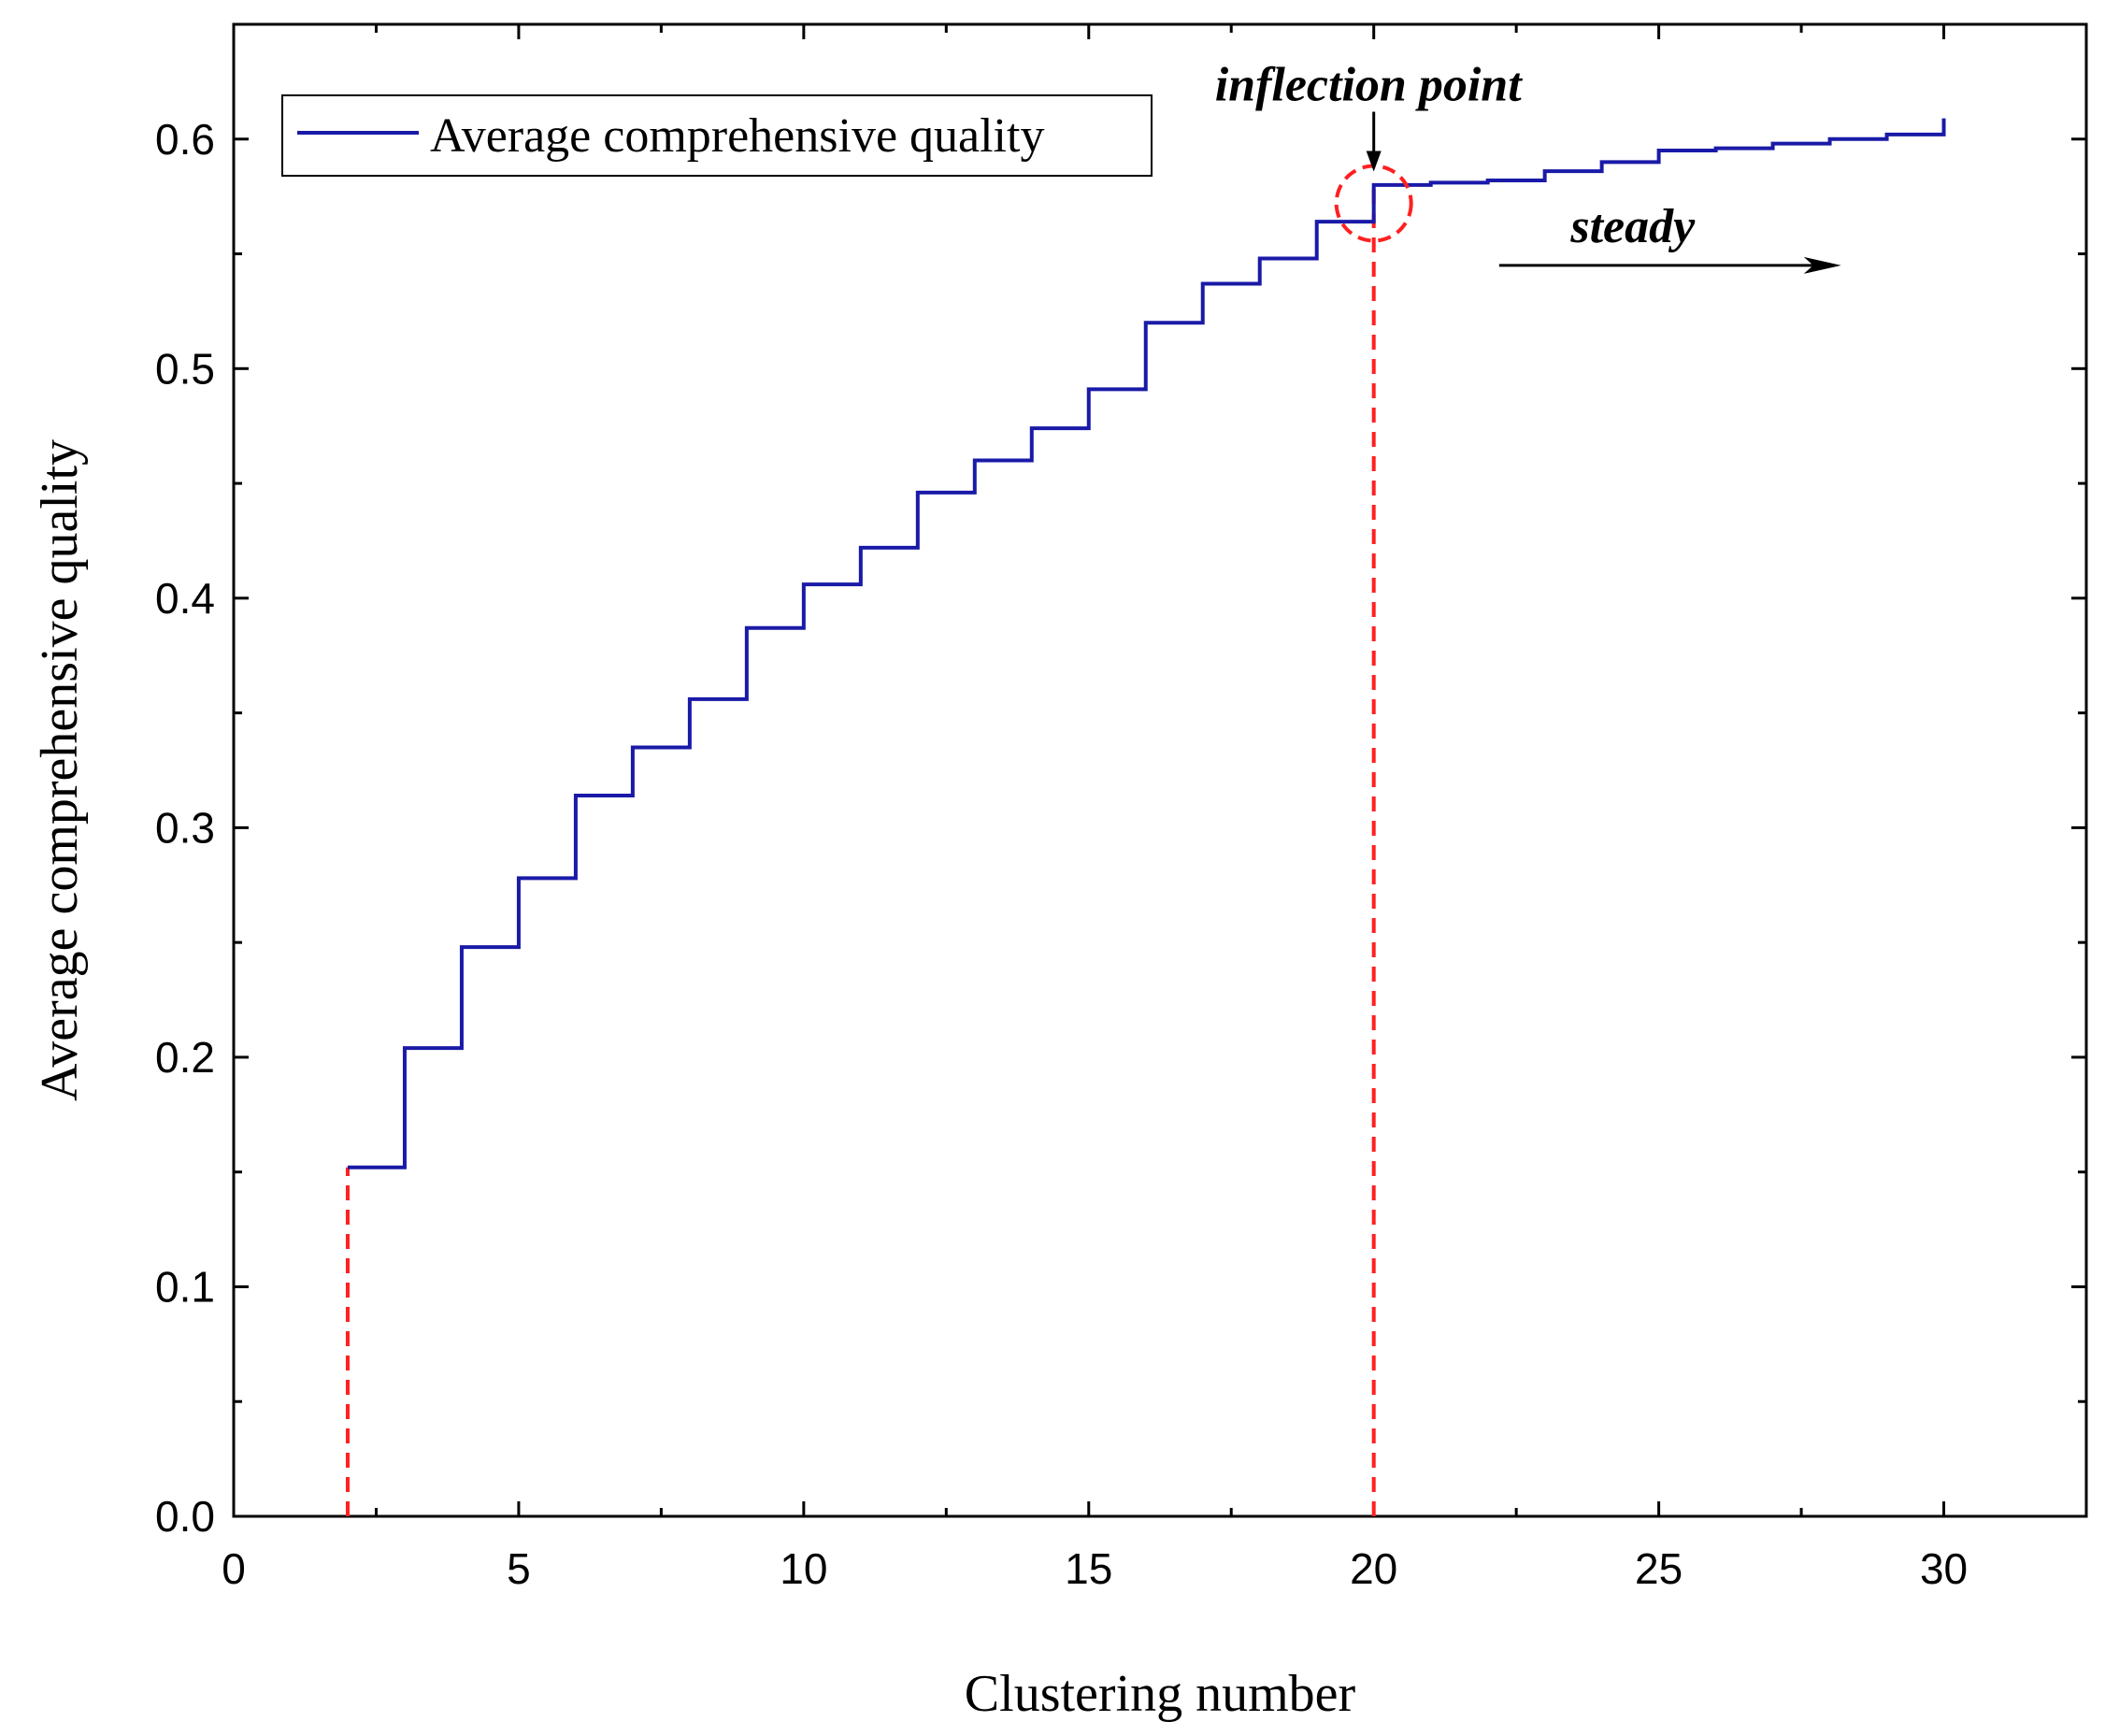 The height and width of the screenshot is (1736, 2105). What do you see at coordinates (1088, 1568) in the screenshot?
I see `x-tick-label: 15` at bounding box center [1088, 1568].